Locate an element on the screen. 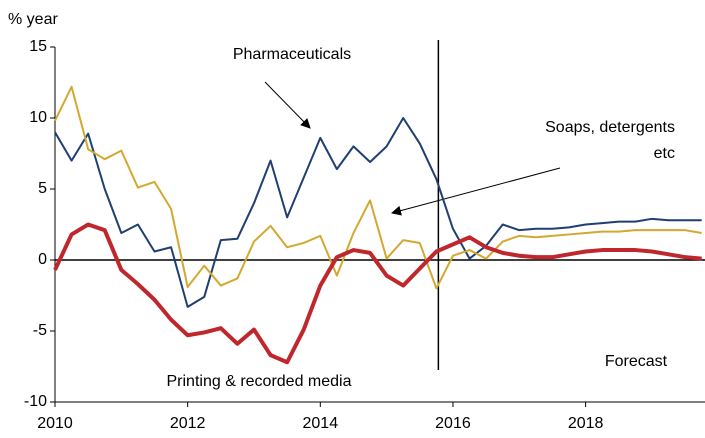 Image resolution: width=705 pixels, height=438 pixels. series-label: Pharmaceuticals is located at coordinates (292, 54).